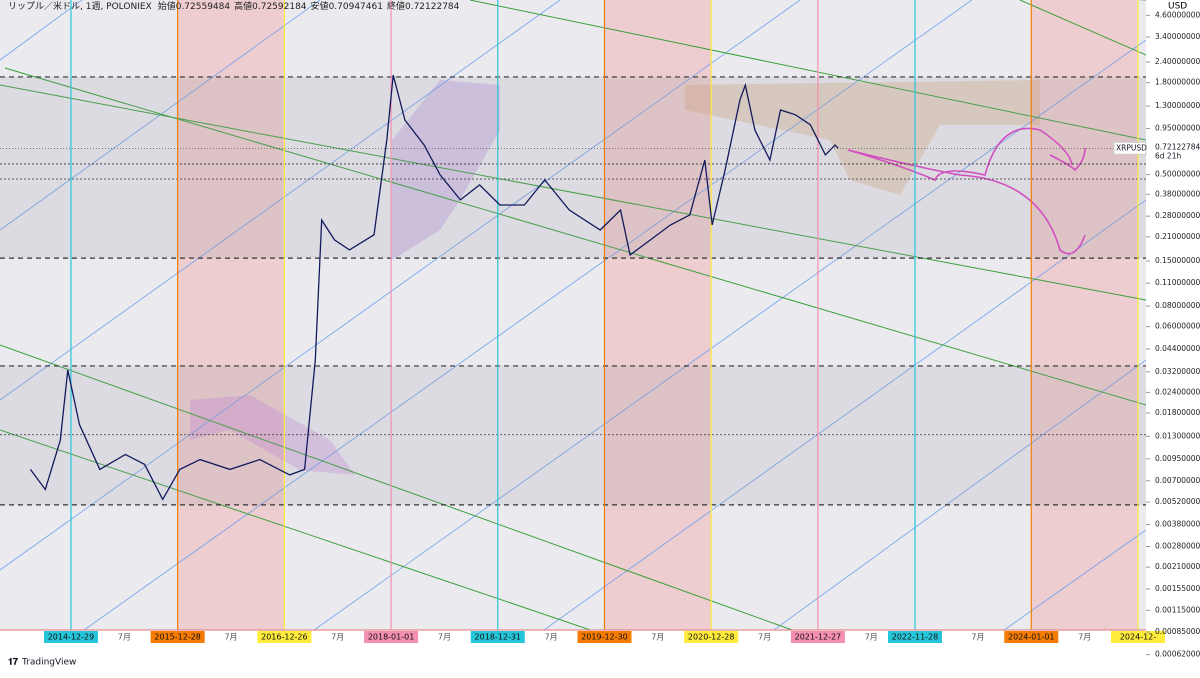 This screenshot has width=1200, height=678. What do you see at coordinates (1177, 282) in the screenshot?
I see `y-tick-label: 0.11000000` at bounding box center [1177, 282].